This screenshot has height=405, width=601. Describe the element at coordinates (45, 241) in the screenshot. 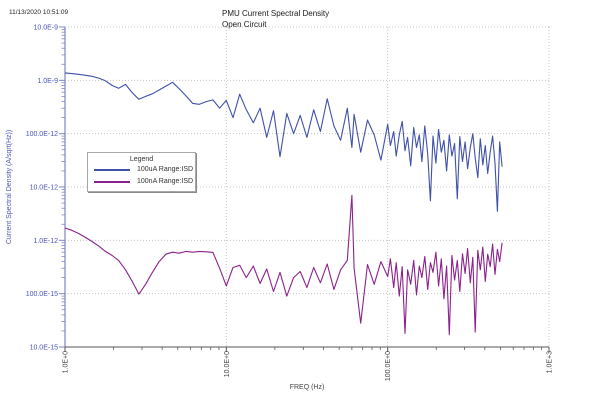

I see `y-tick-label: 1.0E-12` at that location.